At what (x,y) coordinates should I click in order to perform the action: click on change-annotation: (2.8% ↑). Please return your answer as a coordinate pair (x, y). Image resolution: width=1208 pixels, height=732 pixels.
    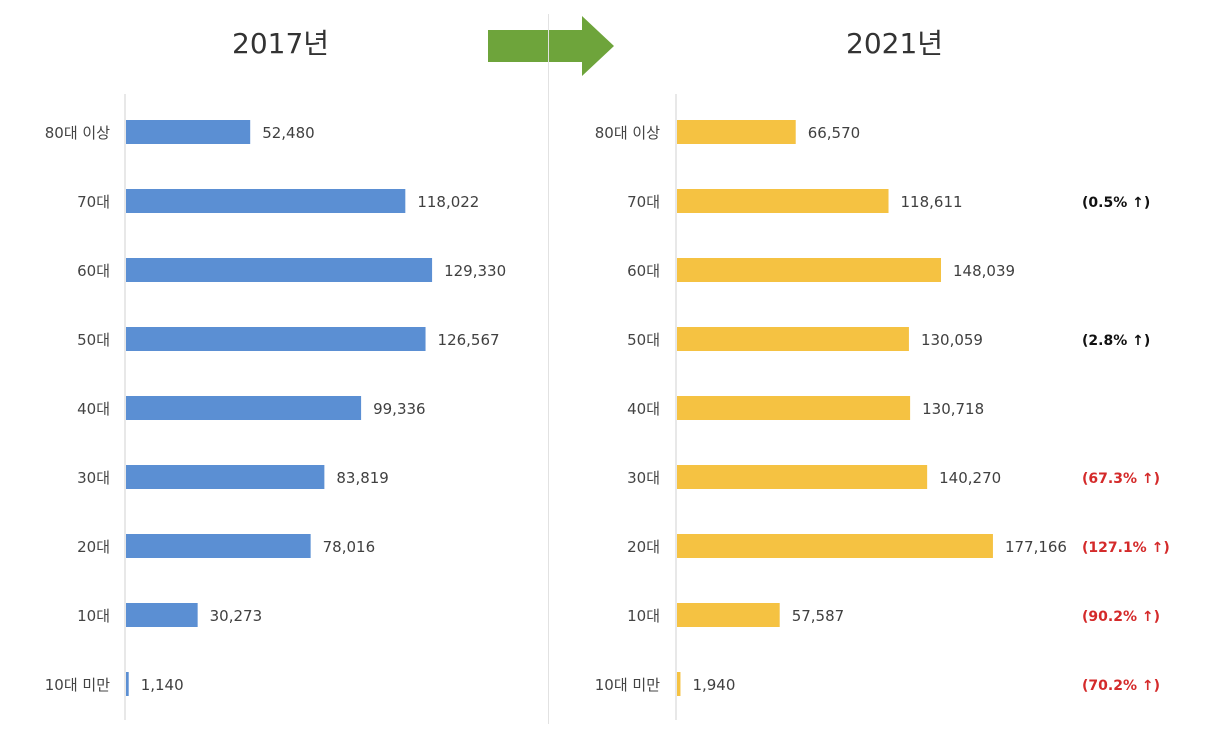
    Looking at the image, I should click on (1116, 341).